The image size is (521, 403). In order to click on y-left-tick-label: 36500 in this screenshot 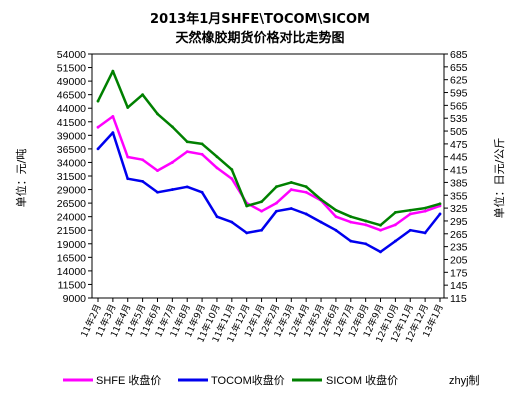, I will do `click(71, 150)`.